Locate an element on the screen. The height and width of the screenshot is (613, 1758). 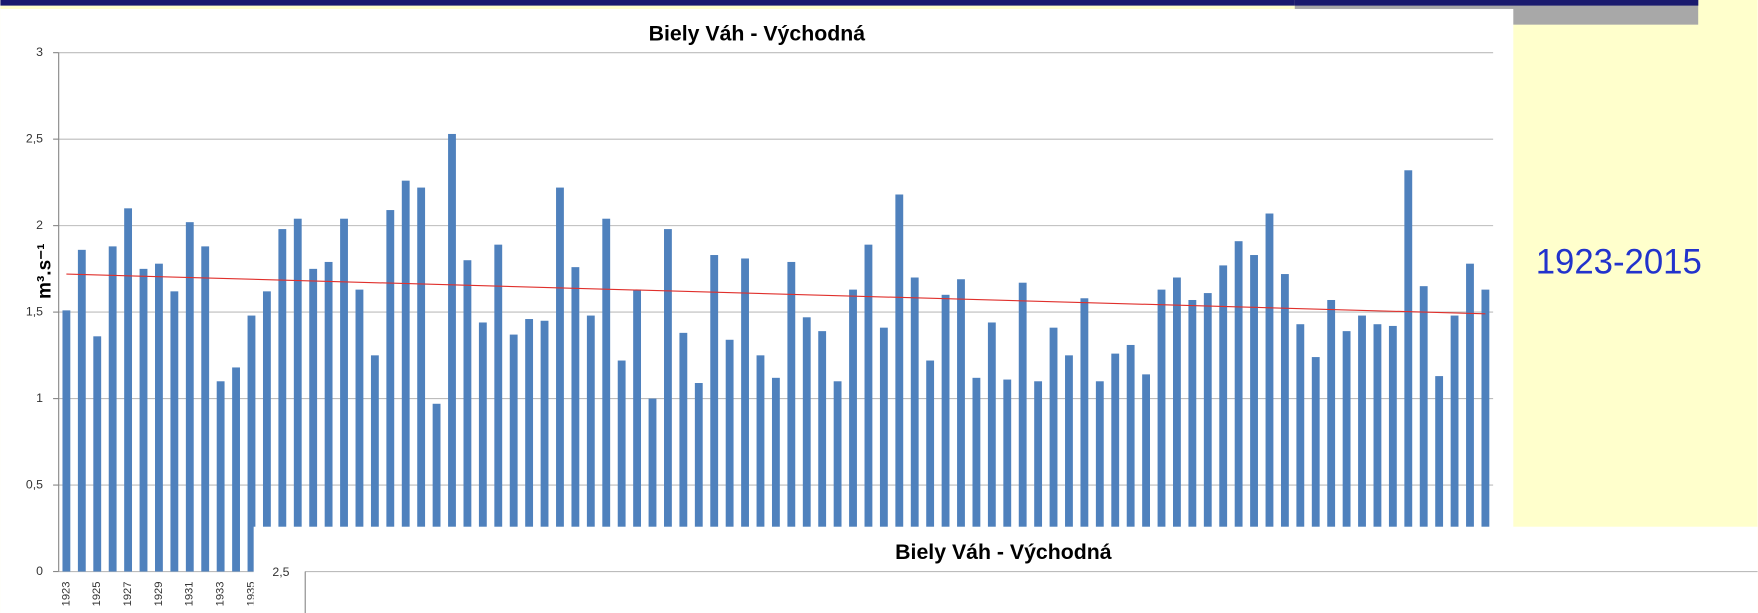
x-tick-label: 1929 is located at coordinates (159, 594).